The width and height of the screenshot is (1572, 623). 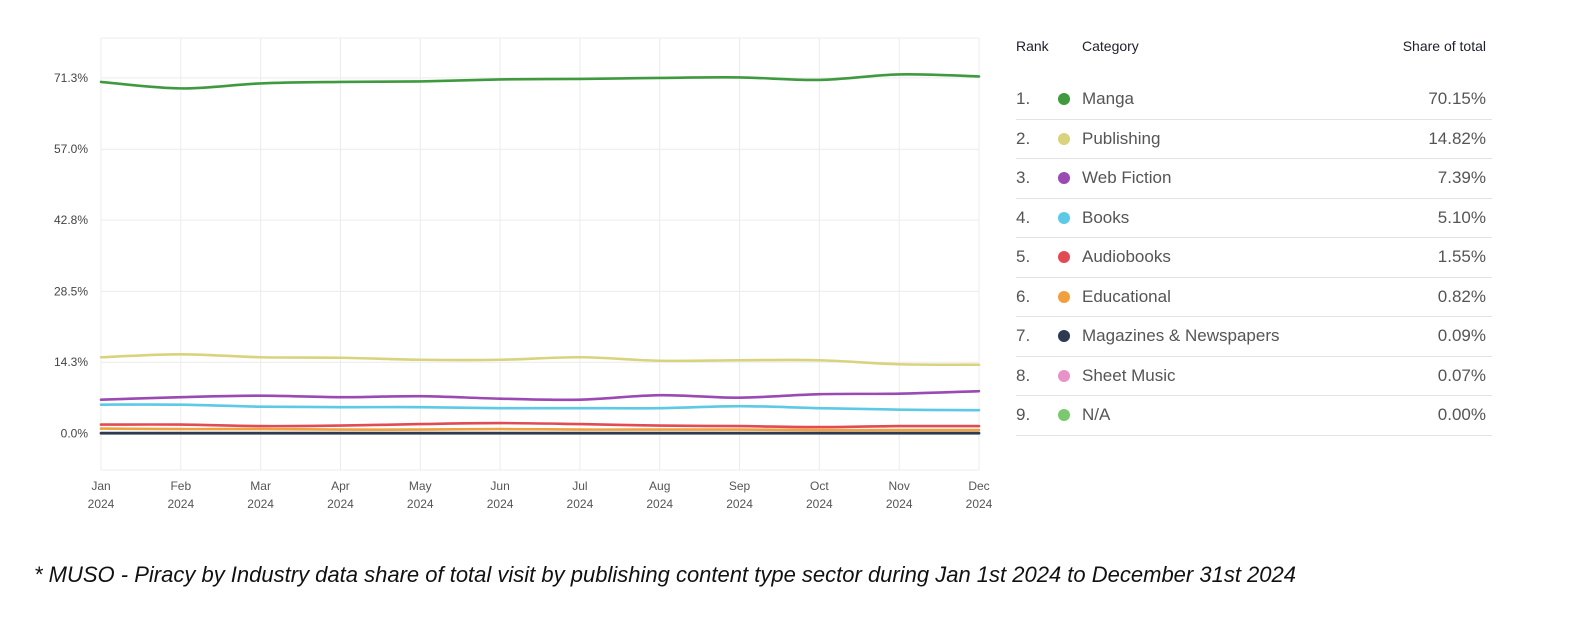 I want to click on y-tick-label: 28.5%, so click(x=71, y=291).